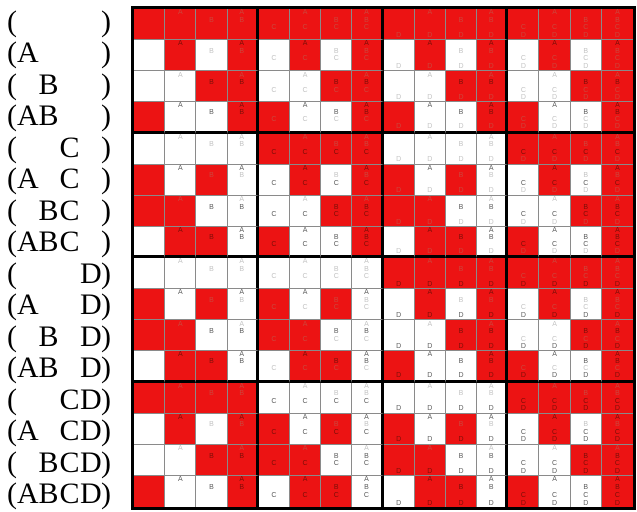 This screenshot has width=637, height=512. I want to click on grid-cell: C, so click(274, 118).